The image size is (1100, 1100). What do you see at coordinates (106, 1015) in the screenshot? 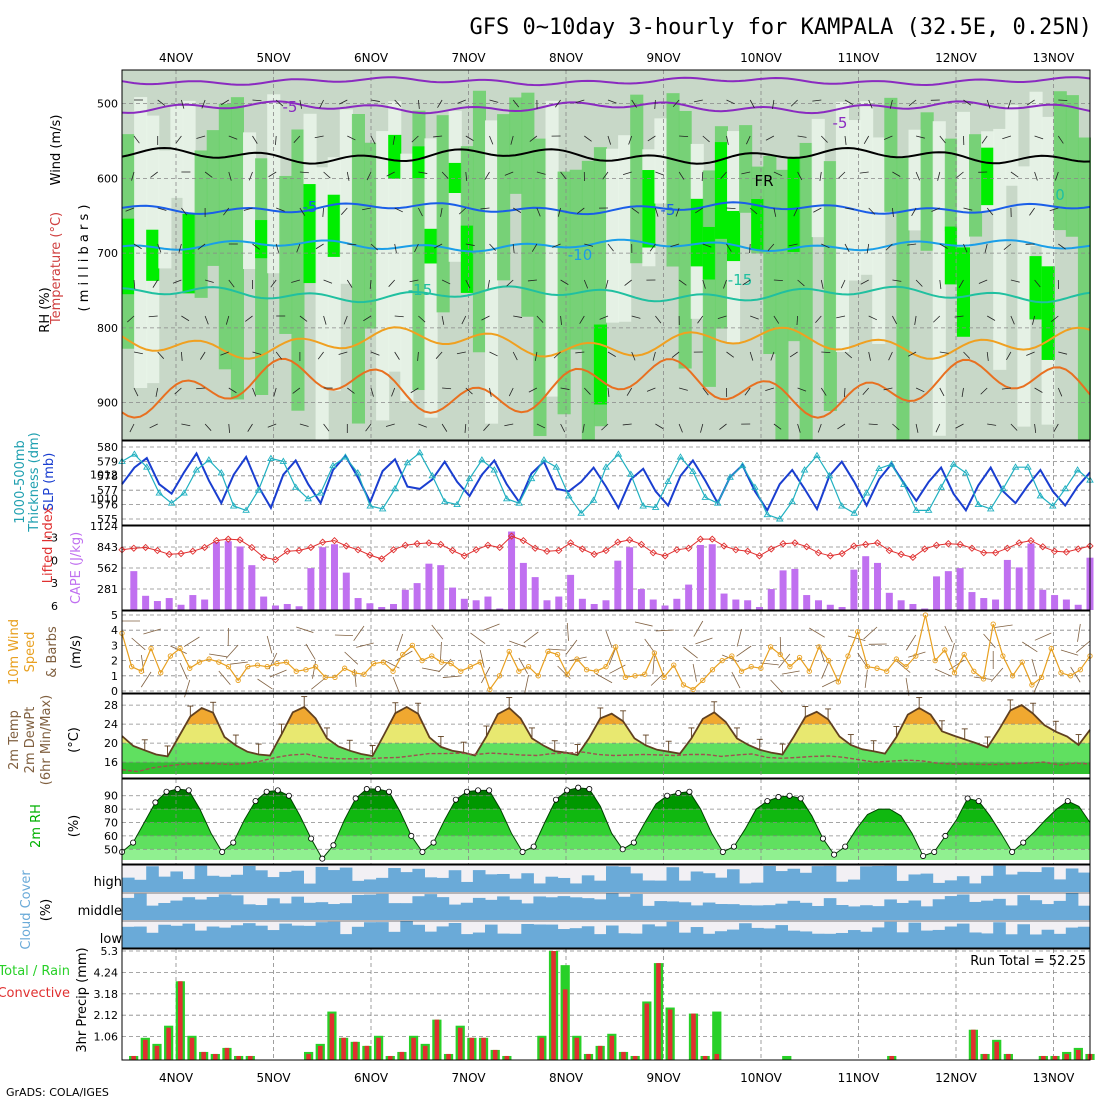
I see `precip-tick: 2.12` at bounding box center [106, 1015].